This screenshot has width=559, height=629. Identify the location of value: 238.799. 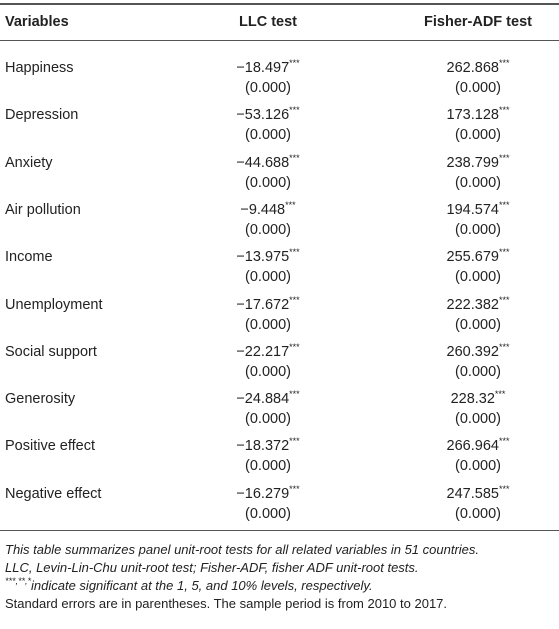
(472, 162).